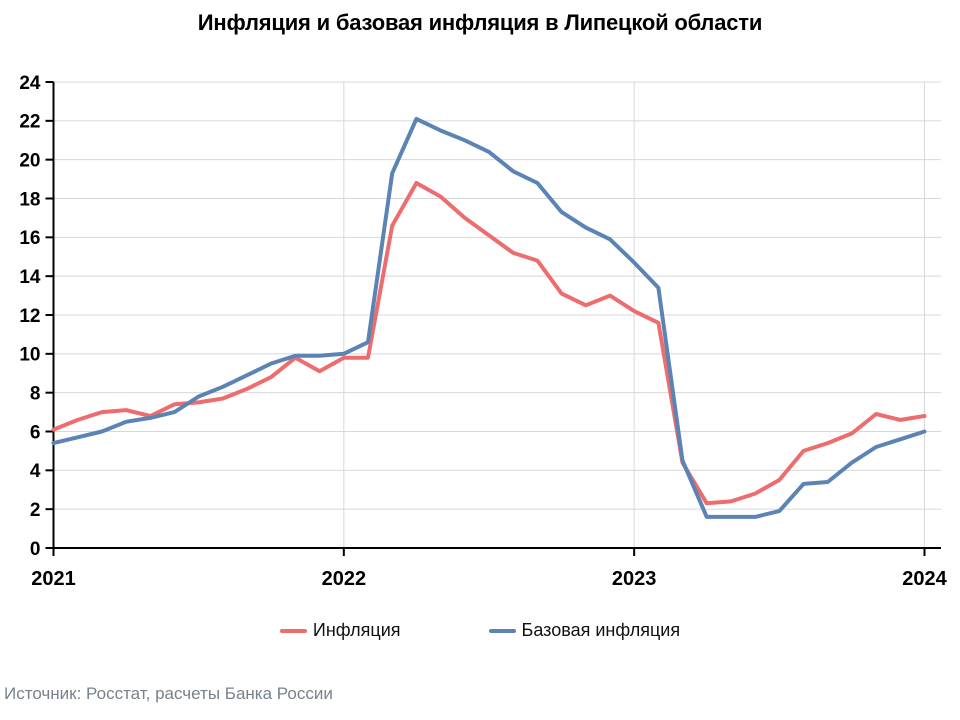 This screenshot has height=720, width=960. What do you see at coordinates (29, 199) in the screenshot?
I see `y-tick-label: 18` at bounding box center [29, 199].